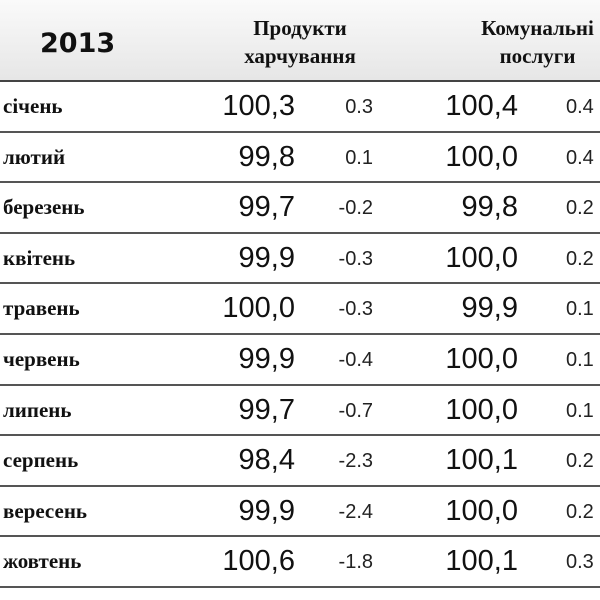  What do you see at coordinates (489, 308) in the screenshot?
I see `utilities-index: 99,9` at bounding box center [489, 308].